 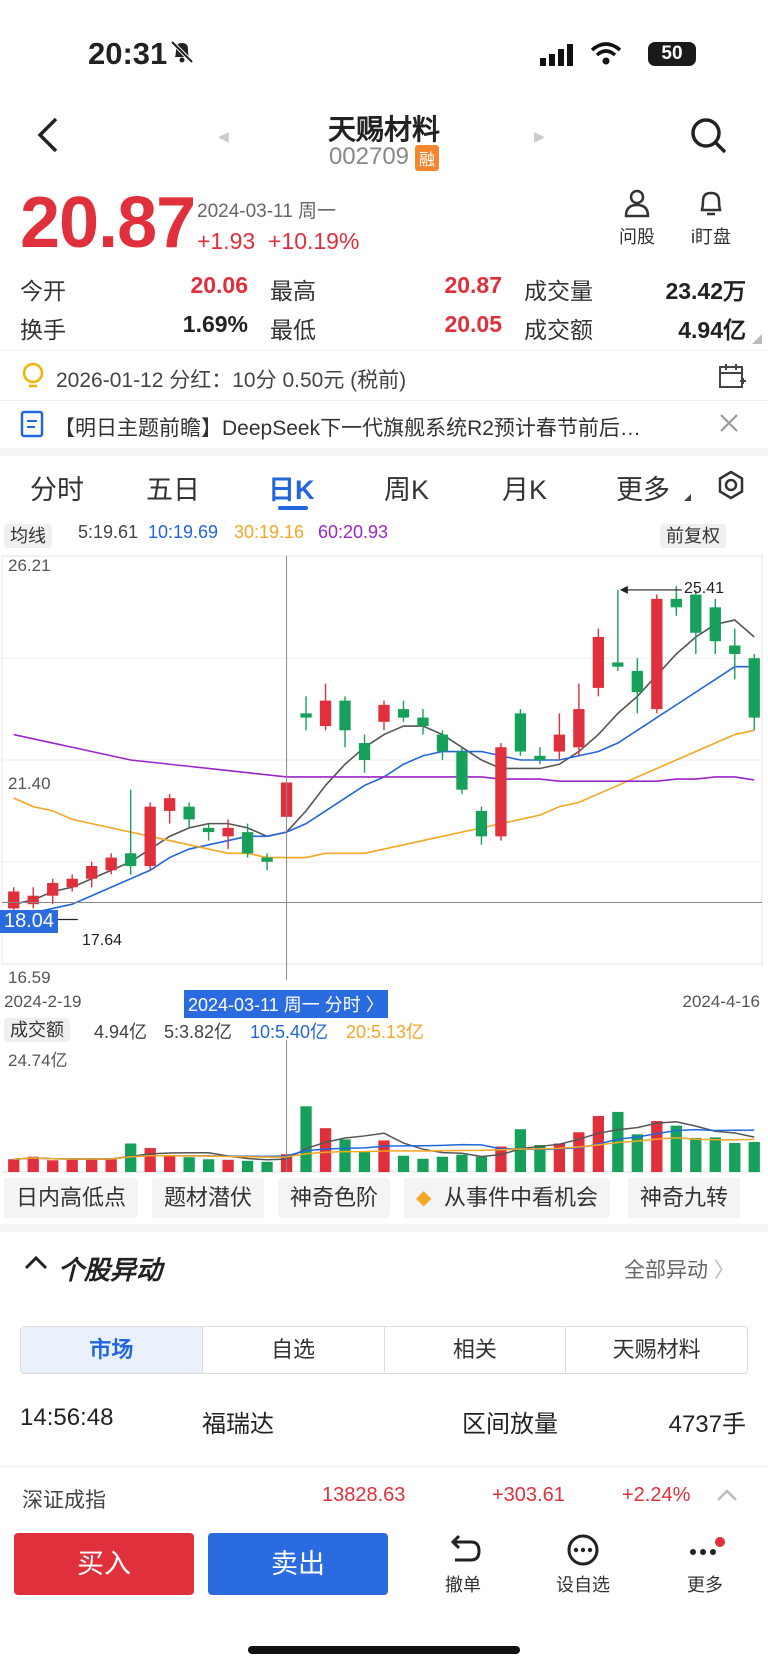 I want to click on search-icon, so click(x=709, y=138).